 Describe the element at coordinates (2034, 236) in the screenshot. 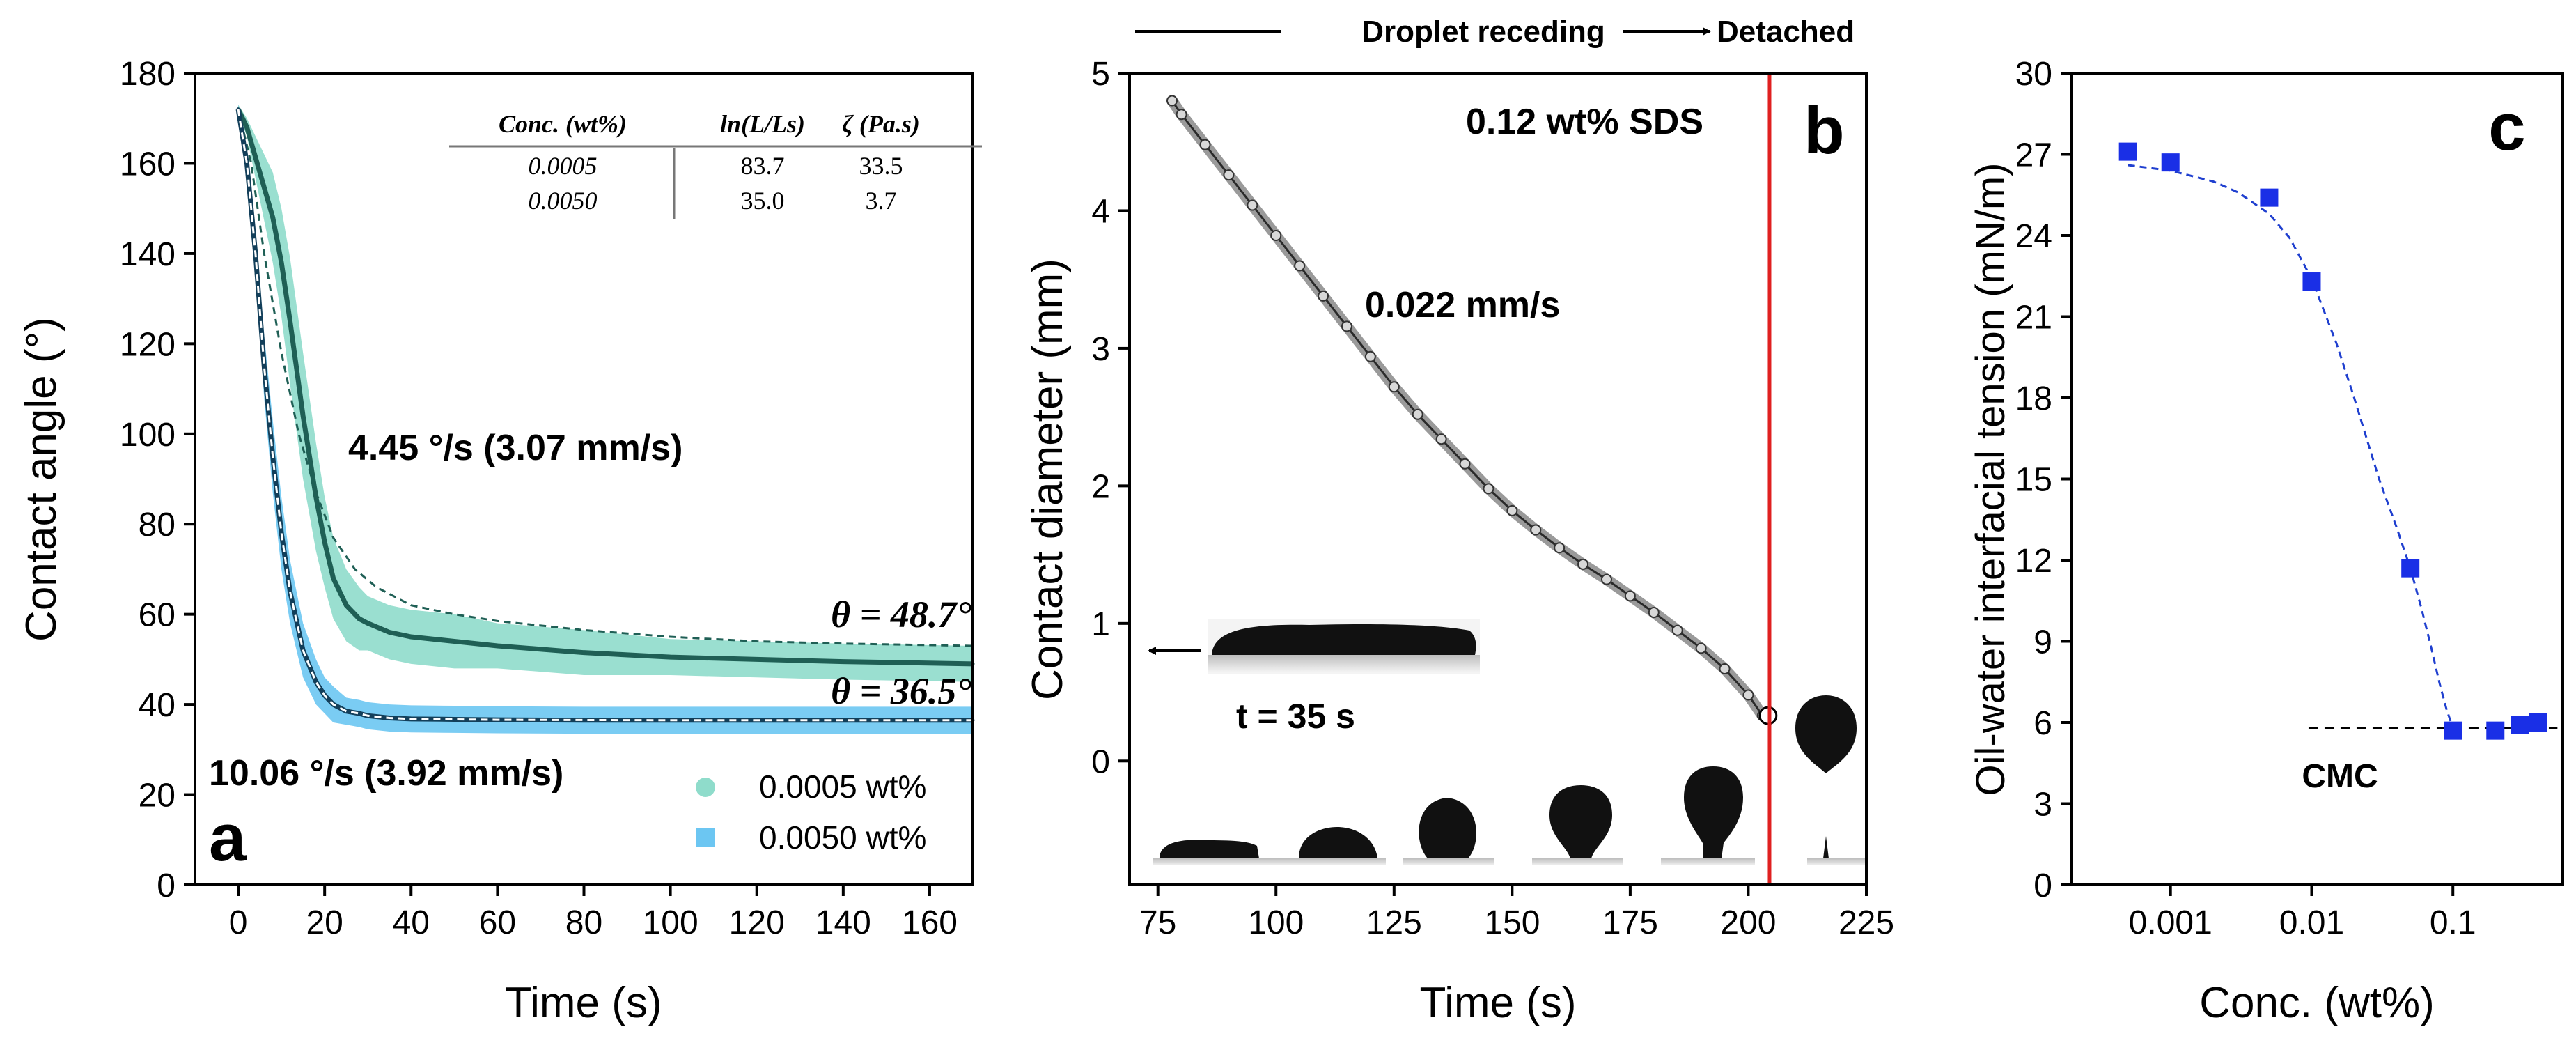

I see `y-tick-label: 24` at that location.